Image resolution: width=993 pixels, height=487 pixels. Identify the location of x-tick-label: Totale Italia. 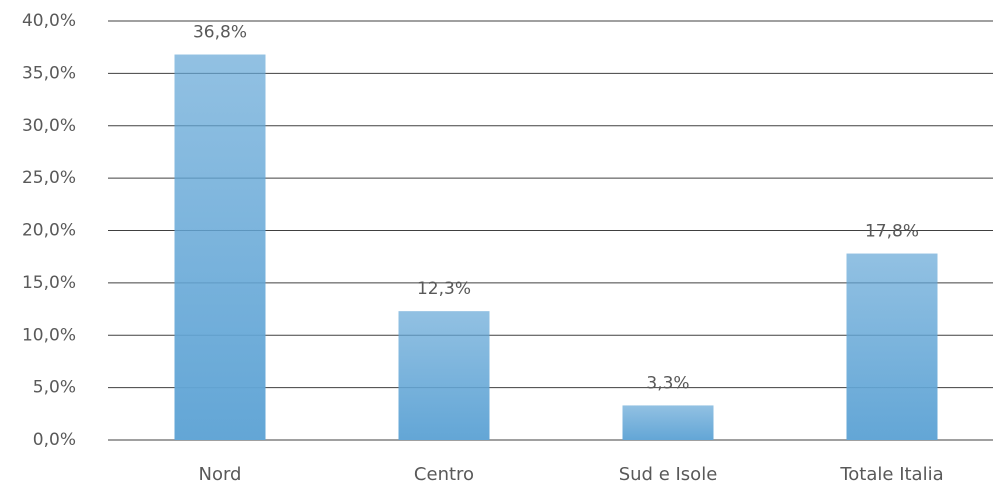
(891, 474).